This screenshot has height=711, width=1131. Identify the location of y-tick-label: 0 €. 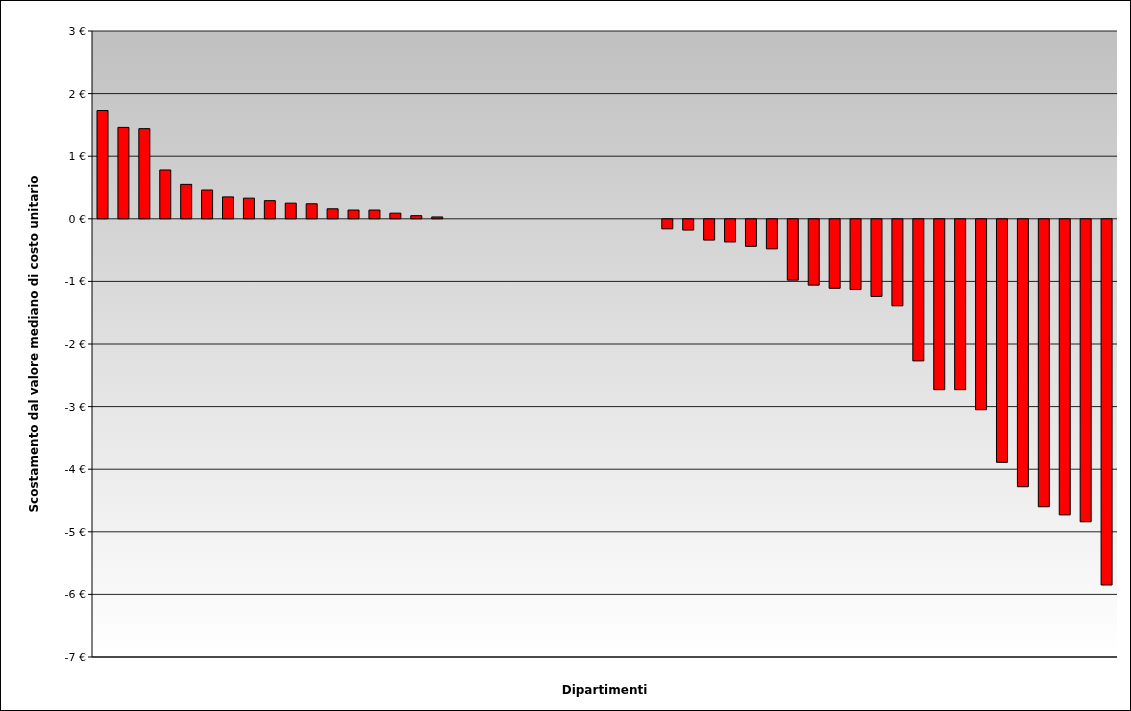
(77, 219).